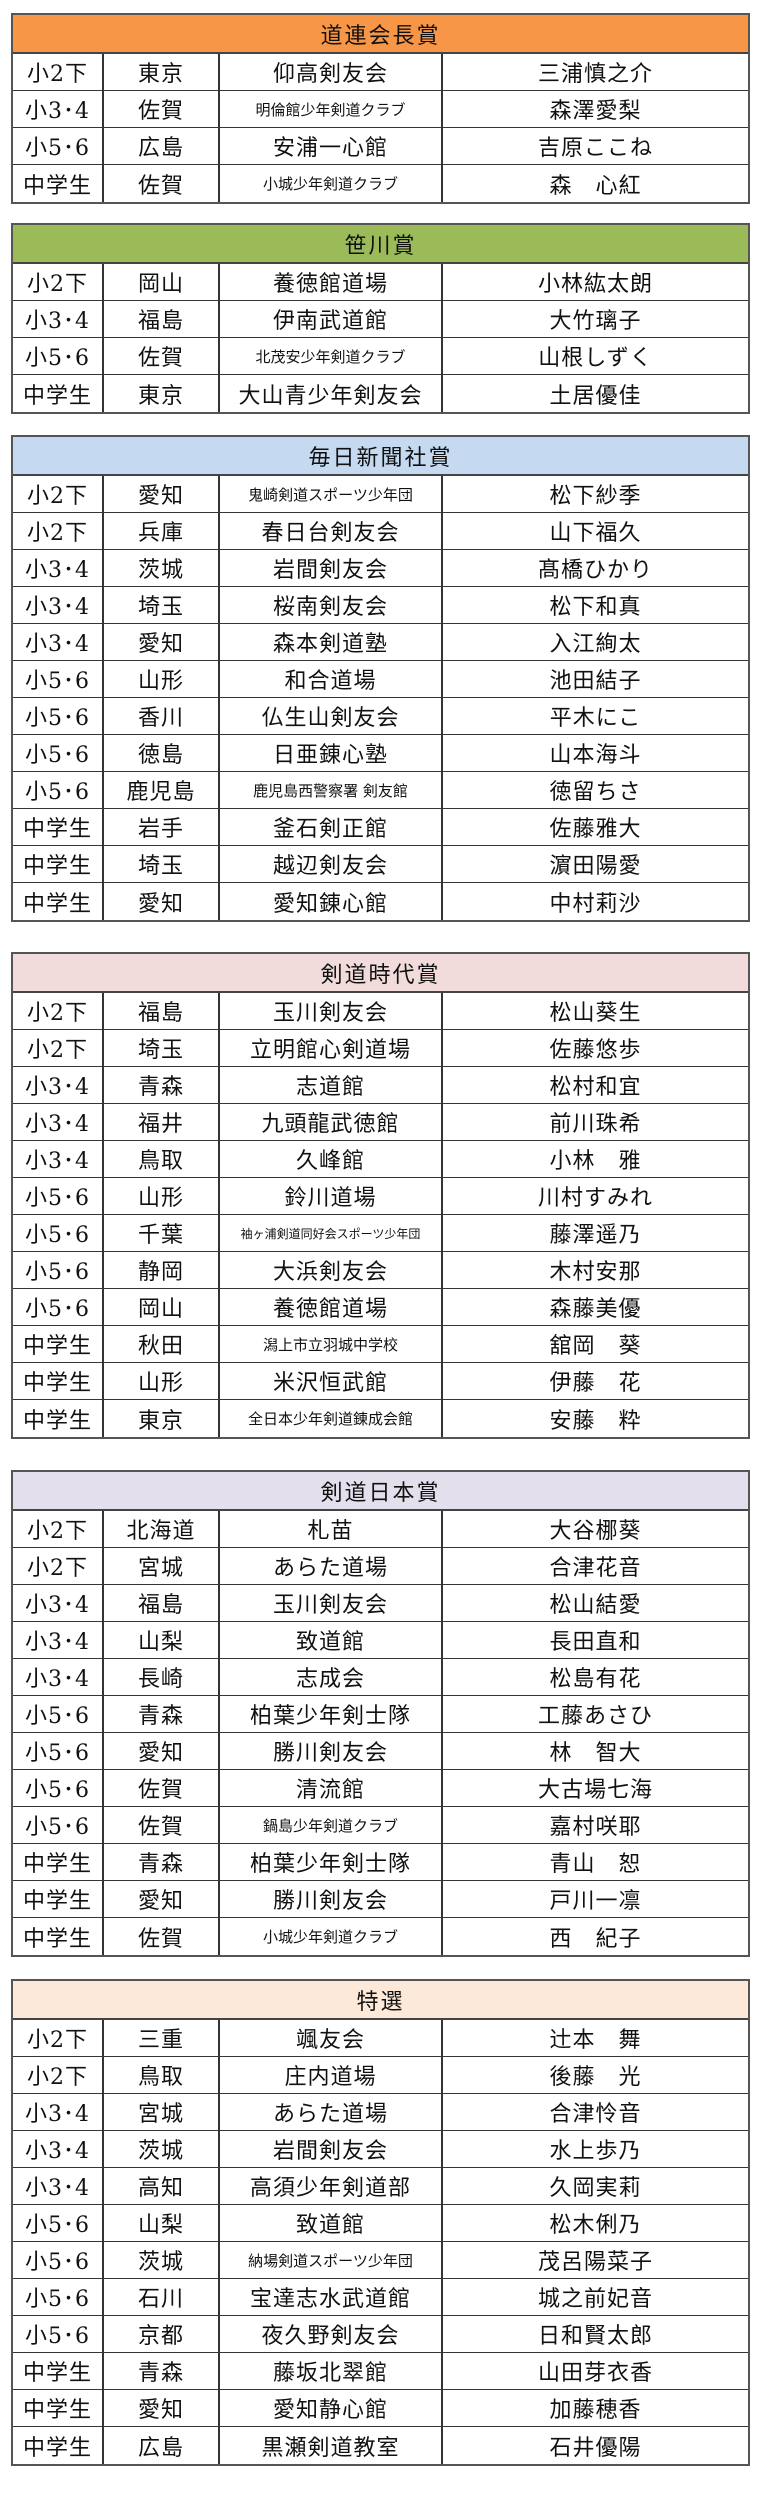 Image resolution: width=760 pixels, height=2503 pixels. I want to click on prefecture-cell: 香川, so click(162, 716).